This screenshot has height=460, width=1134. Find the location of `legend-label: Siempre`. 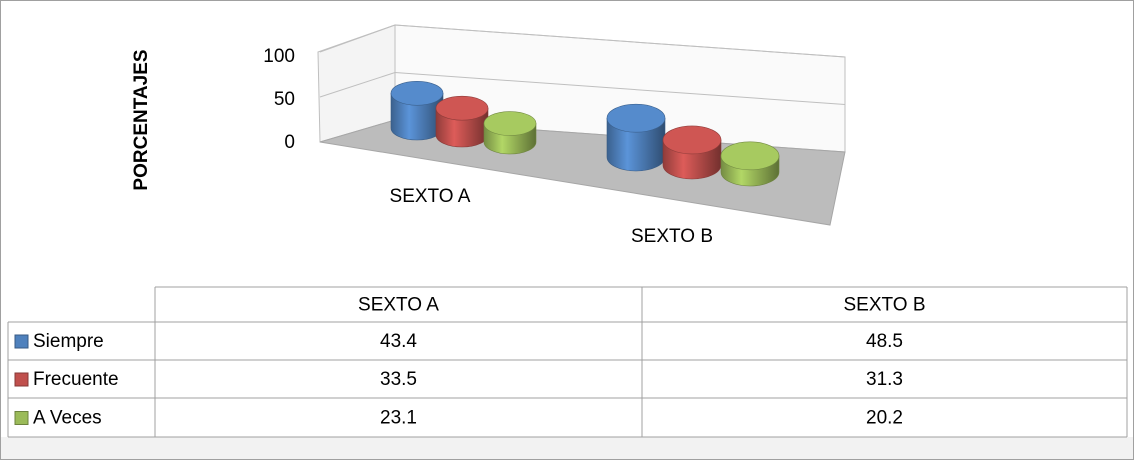

legend-label: Siempre is located at coordinates (68, 341).